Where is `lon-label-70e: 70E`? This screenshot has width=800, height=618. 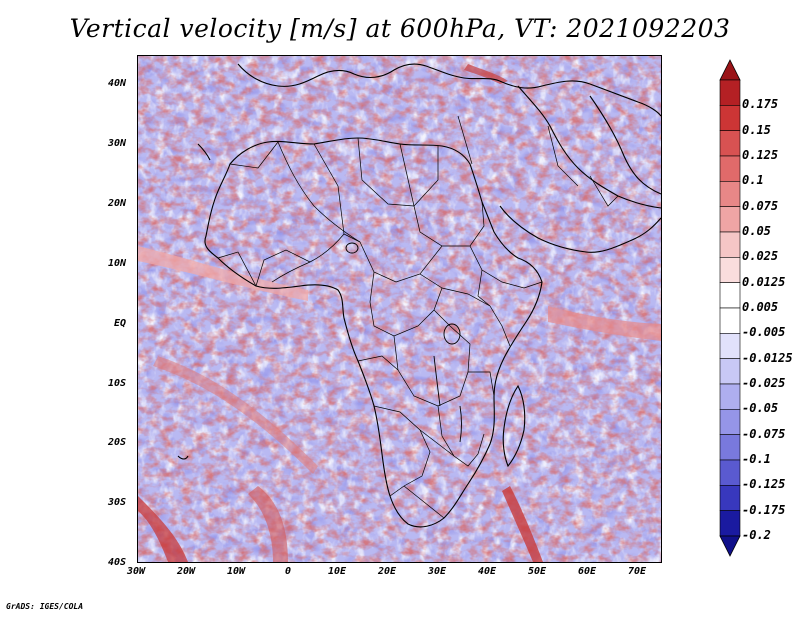
lon-label-70e: 70E is located at coordinates (637, 571).